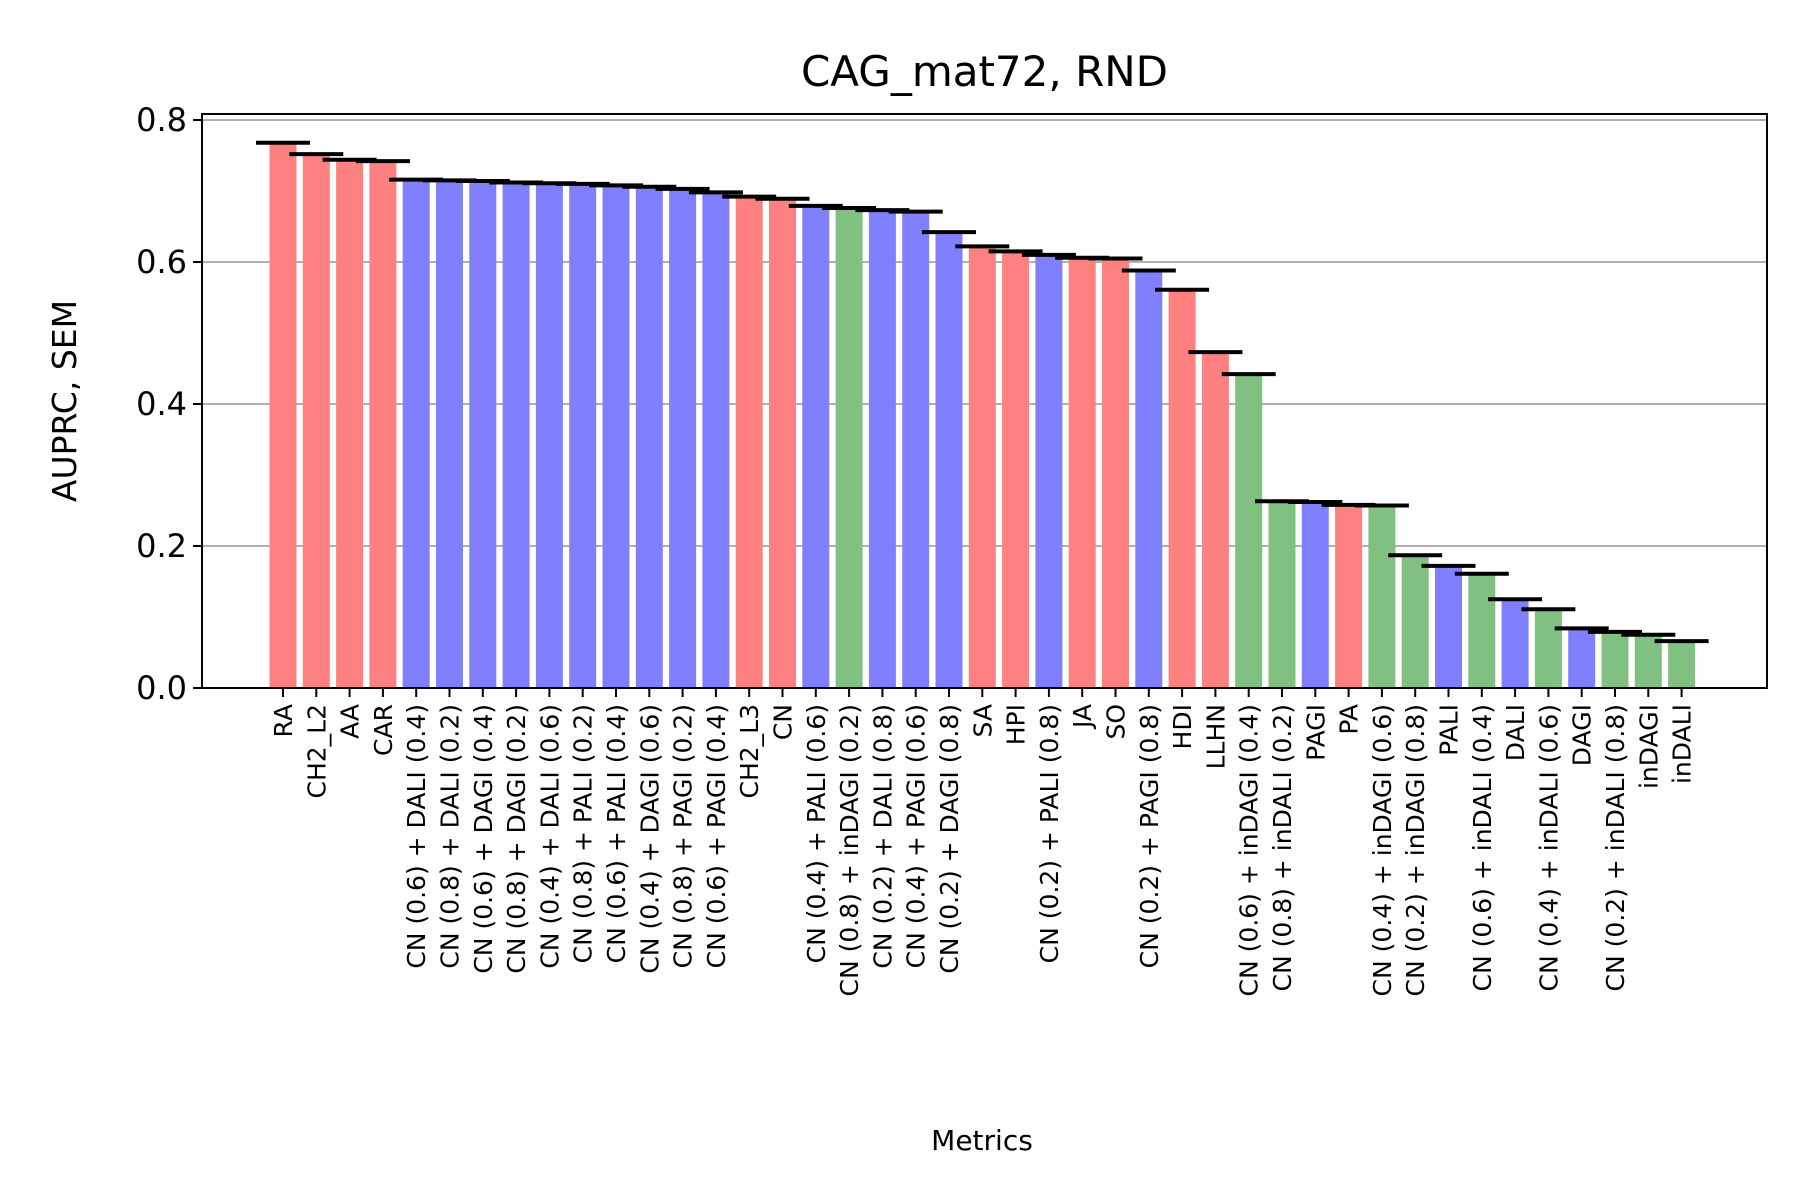 The width and height of the screenshot is (1800, 1200). What do you see at coordinates (984, 71) in the screenshot?
I see `chart-title: CAG_mat72, RND` at bounding box center [984, 71].